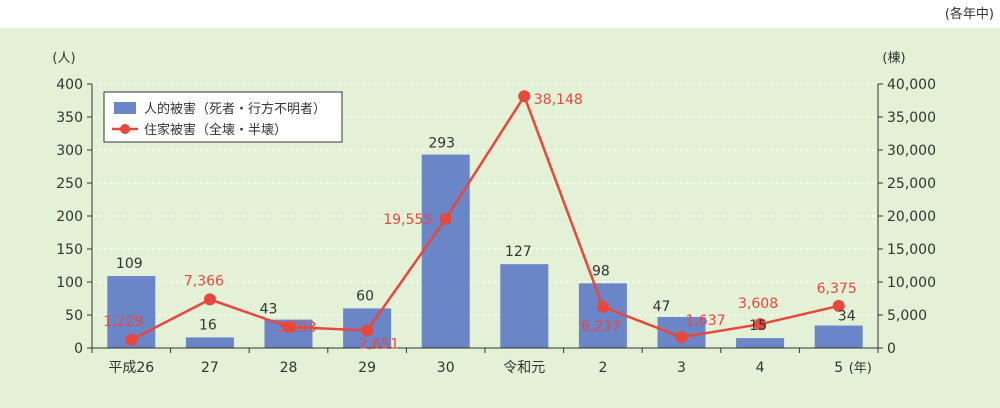 The image size is (1000, 408). What do you see at coordinates (911, 85) in the screenshot?
I see `y-right-tick-label-8: 40,000` at bounding box center [911, 85].